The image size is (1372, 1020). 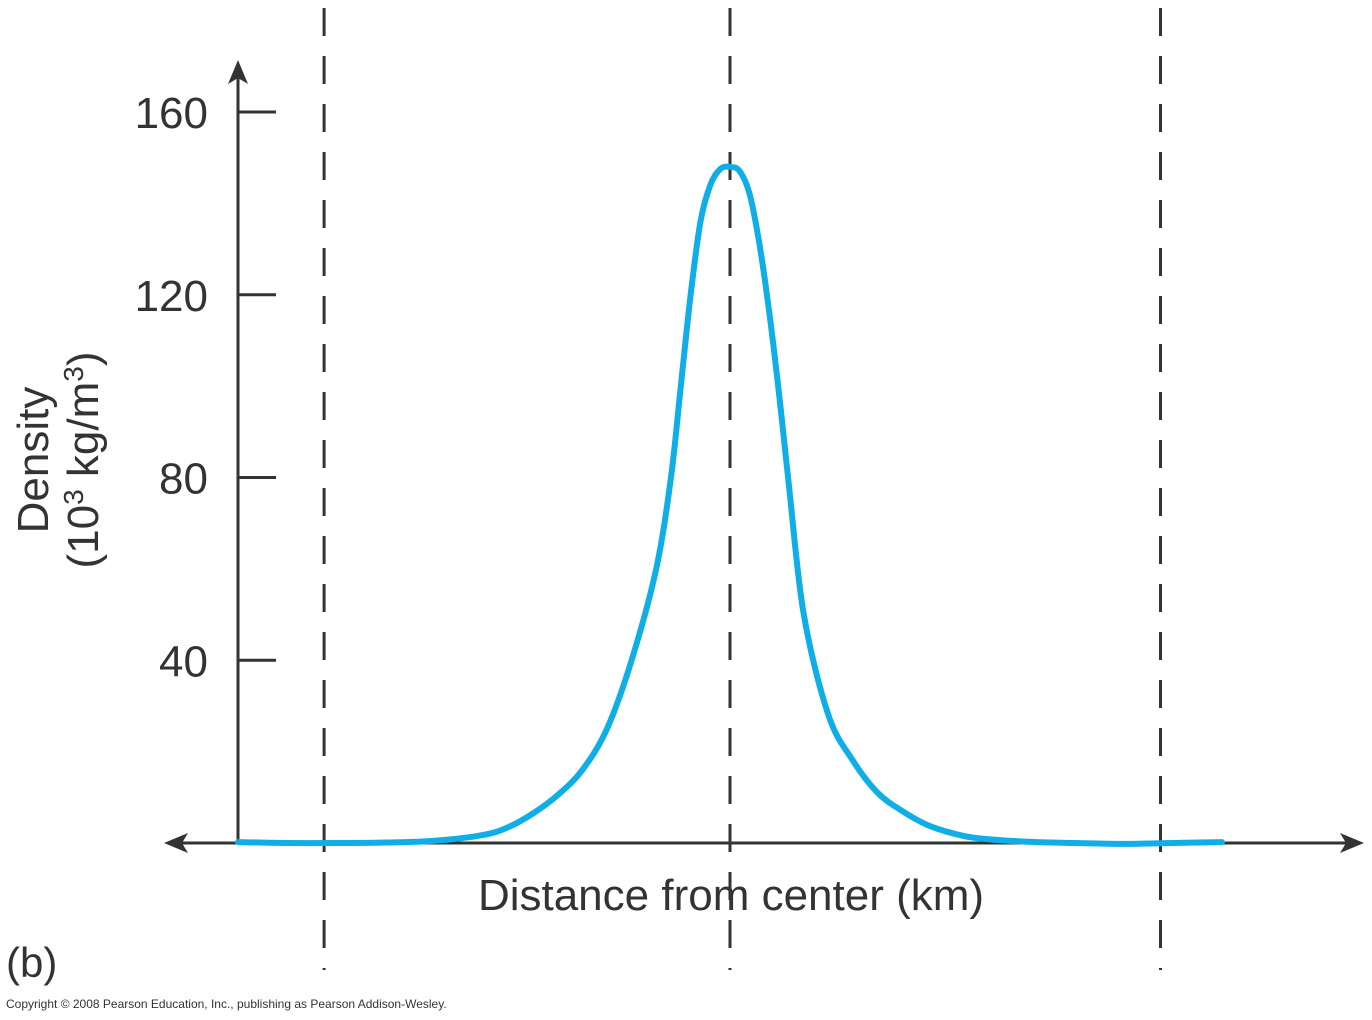 I want to click on y-axis-label-line2: (103 kg/m3), so click(x=83, y=460).